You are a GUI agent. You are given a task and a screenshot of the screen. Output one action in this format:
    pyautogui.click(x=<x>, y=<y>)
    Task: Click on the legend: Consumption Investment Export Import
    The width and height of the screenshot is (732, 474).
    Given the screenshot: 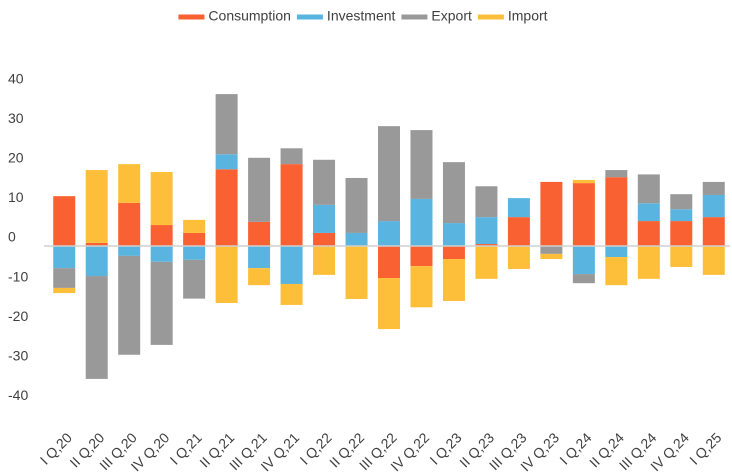 What is the action you would take?
    pyautogui.click(x=363, y=16)
    